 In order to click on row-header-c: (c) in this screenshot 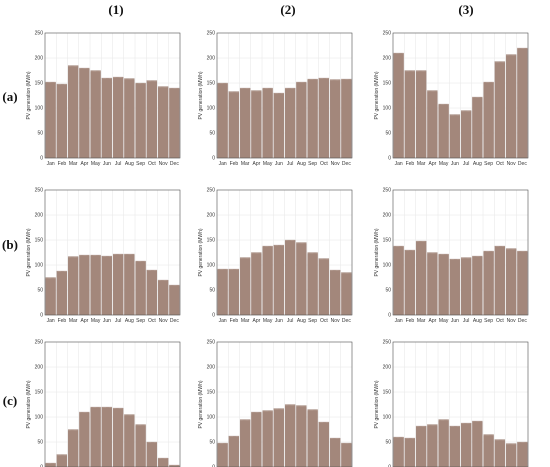, I will do `click(10, 400)`.